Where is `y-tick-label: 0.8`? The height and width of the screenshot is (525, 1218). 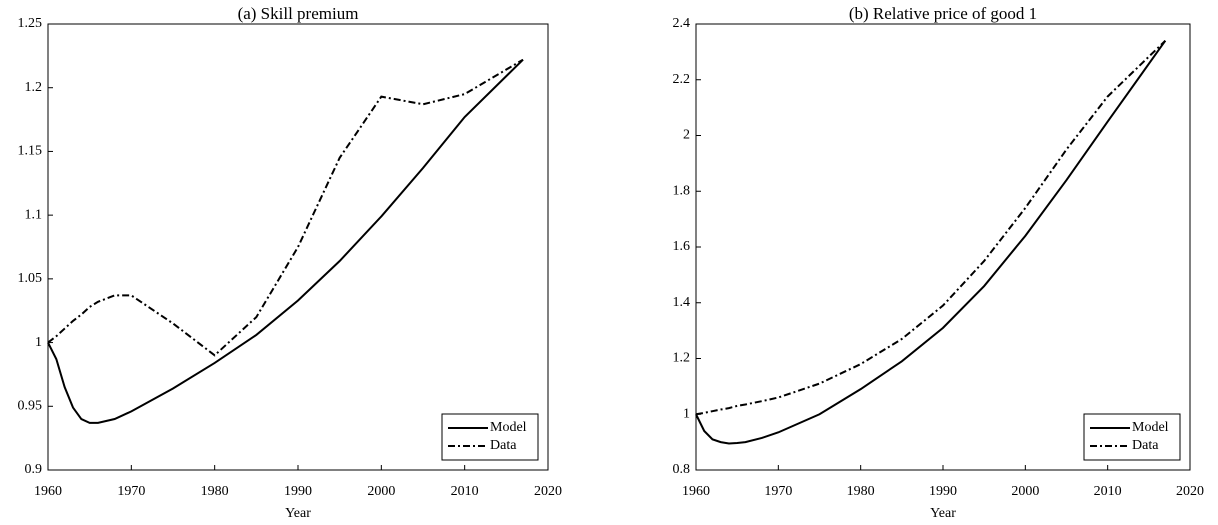
y-tick-label: 0.8 is located at coordinates (682, 469).